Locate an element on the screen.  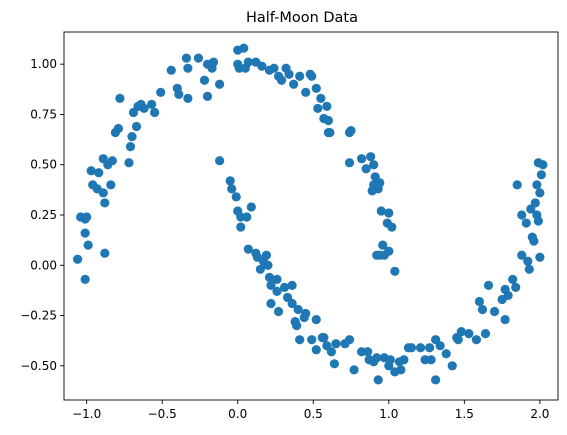
x-tick-label: 0.5 is located at coordinates (313, 414).